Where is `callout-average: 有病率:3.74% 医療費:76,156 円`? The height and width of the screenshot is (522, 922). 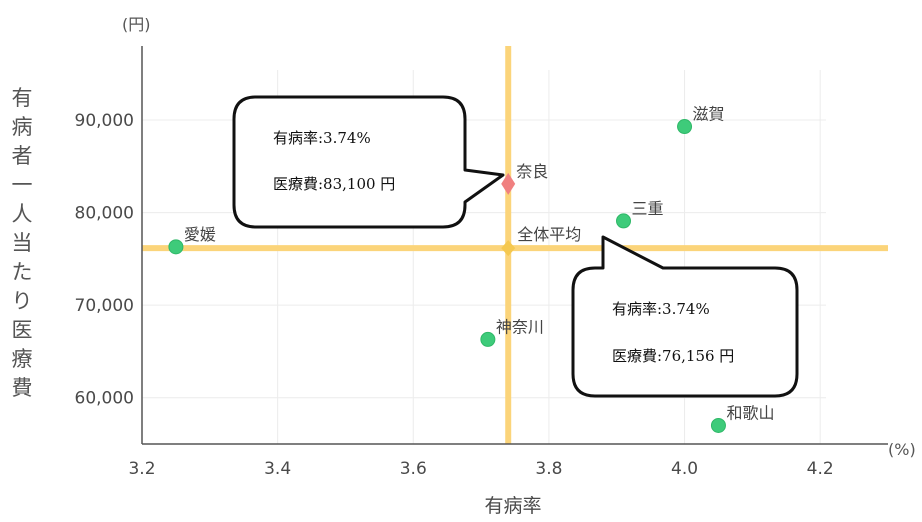 callout-average: 有病率:3.74% 医療費:76,156 円 is located at coordinates (685, 316).